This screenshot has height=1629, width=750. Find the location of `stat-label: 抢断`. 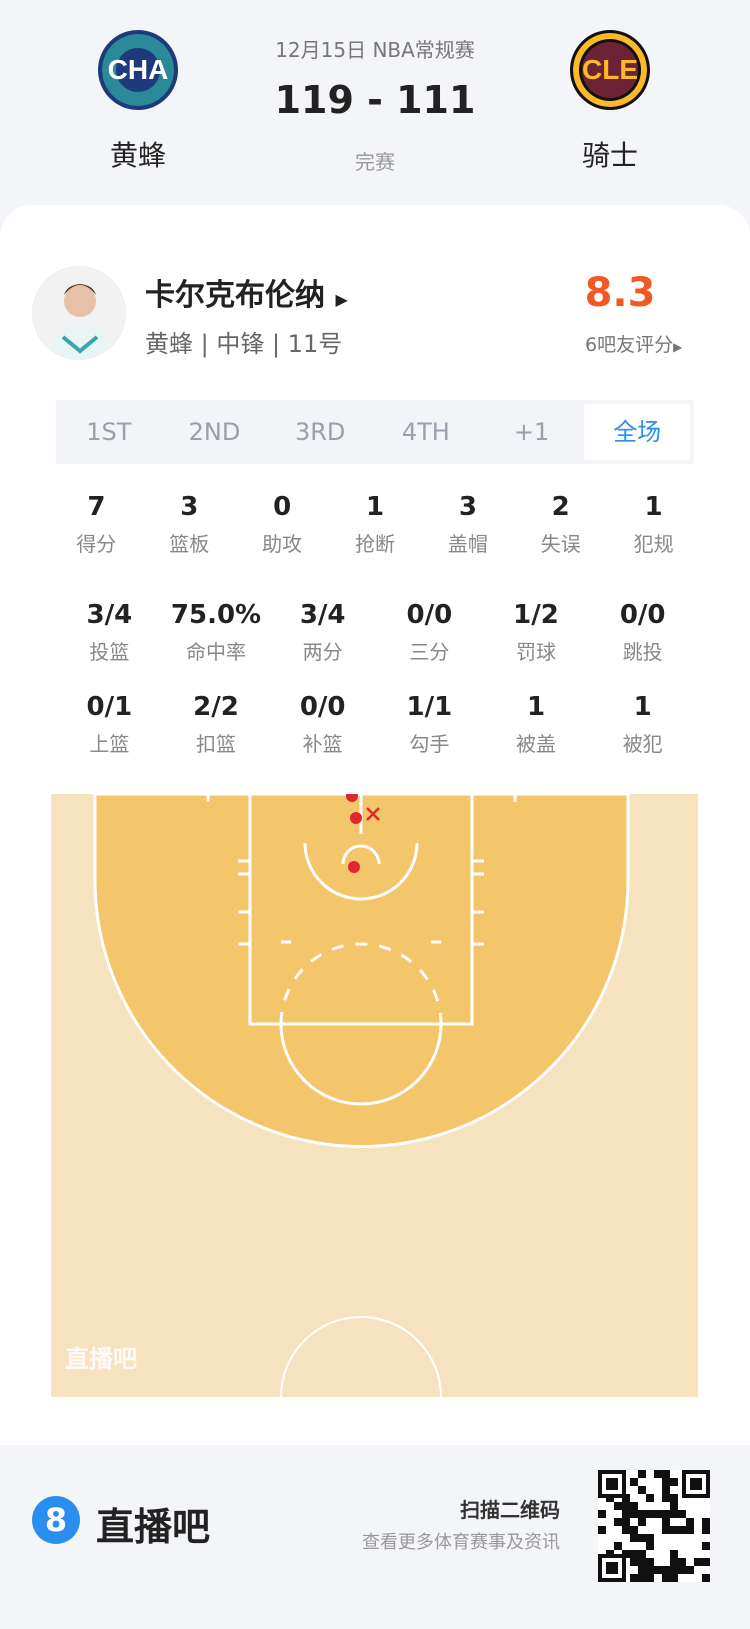

stat-label: 抢断 is located at coordinates (375, 544).